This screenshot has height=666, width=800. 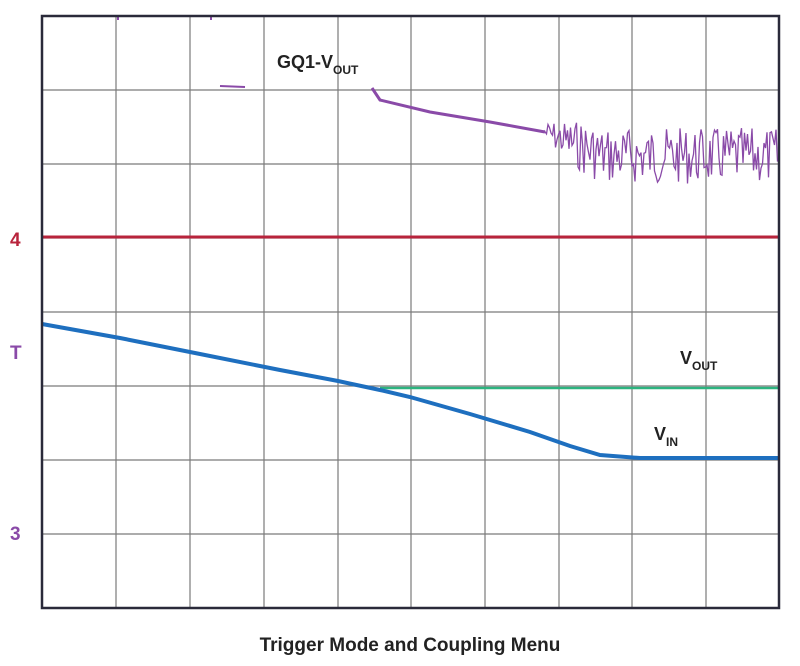 What do you see at coordinates (16, 353) in the screenshot?
I see `trigger-marker: T` at bounding box center [16, 353].